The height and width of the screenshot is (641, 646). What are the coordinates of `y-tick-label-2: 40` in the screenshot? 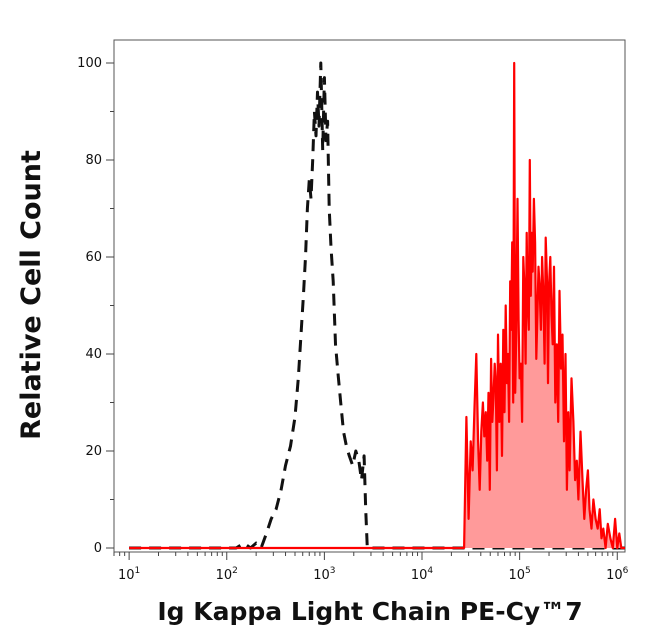 It's located at (93, 354).